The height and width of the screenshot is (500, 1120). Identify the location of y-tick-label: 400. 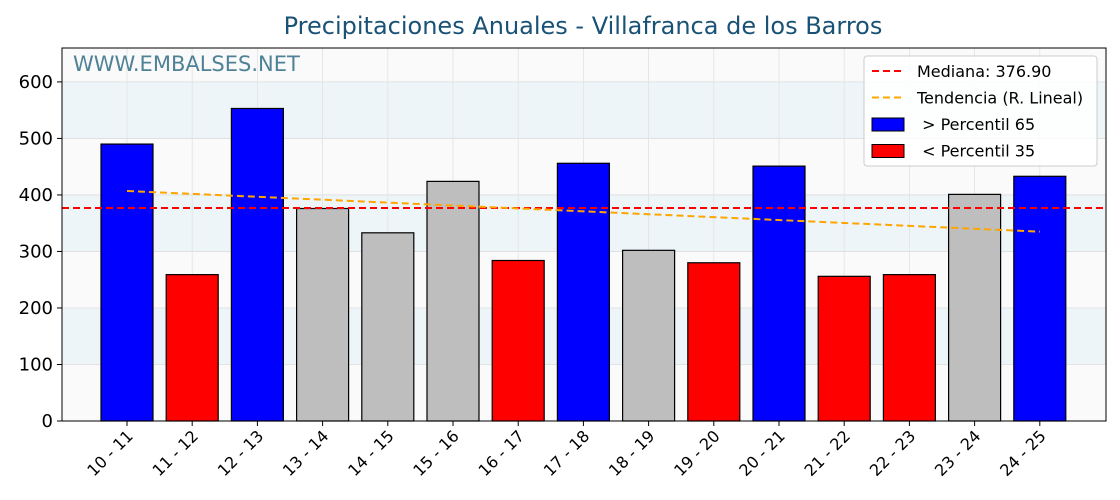
(36, 195).